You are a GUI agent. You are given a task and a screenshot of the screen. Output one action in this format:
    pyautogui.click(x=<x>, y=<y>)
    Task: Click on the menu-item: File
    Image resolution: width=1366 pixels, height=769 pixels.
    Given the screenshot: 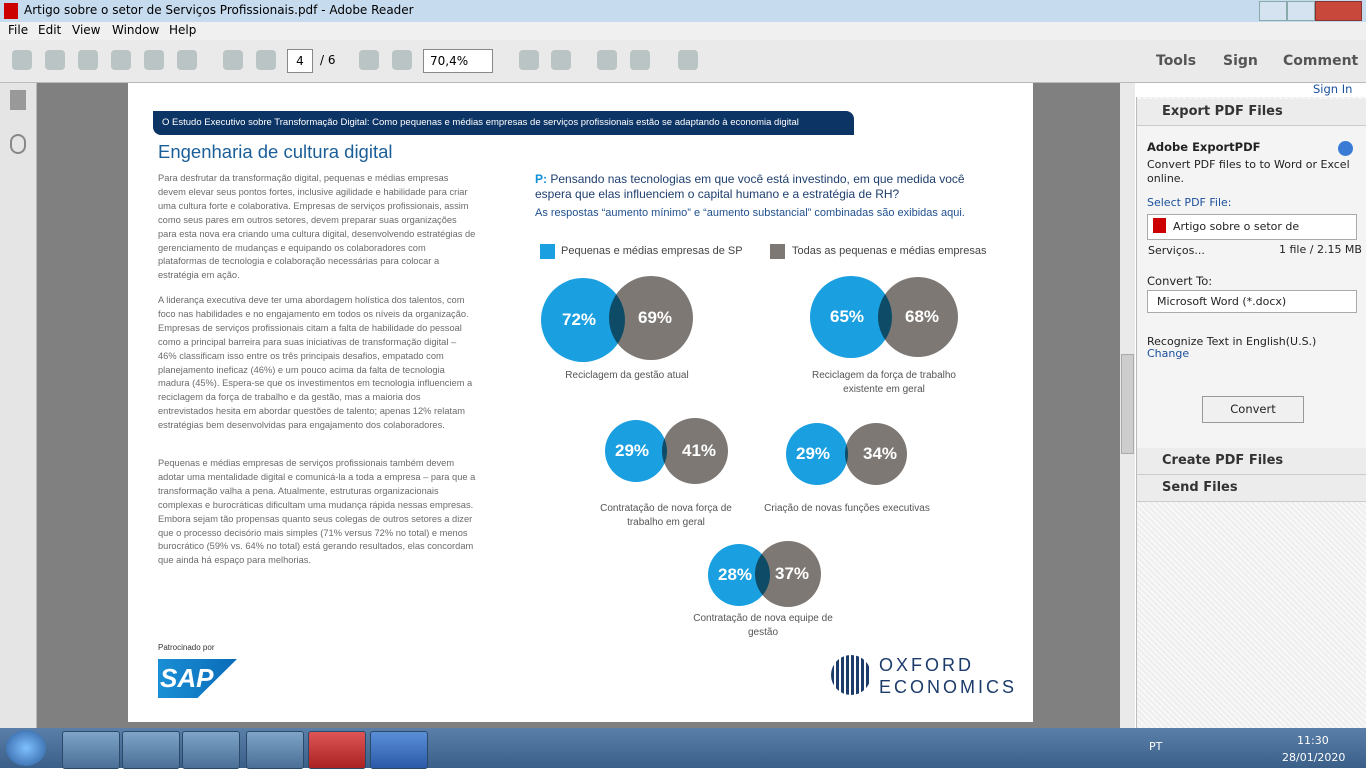 What is the action you would take?
    pyautogui.click(x=18, y=30)
    